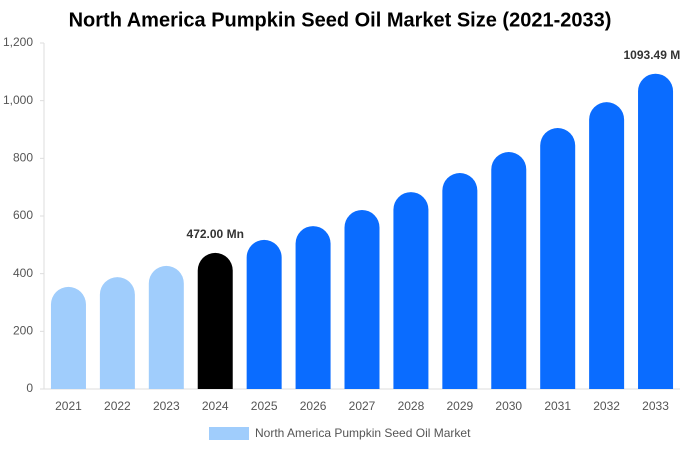 The height and width of the screenshot is (450, 680). I want to click on x-tick-label: 2022, so click(117, 406).